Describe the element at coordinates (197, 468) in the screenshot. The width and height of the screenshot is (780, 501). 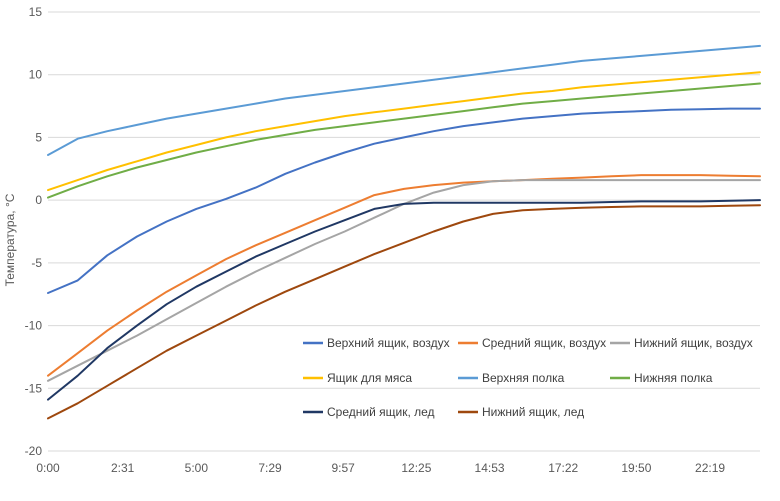
I see `x-tick-label: 5:00` at that location.